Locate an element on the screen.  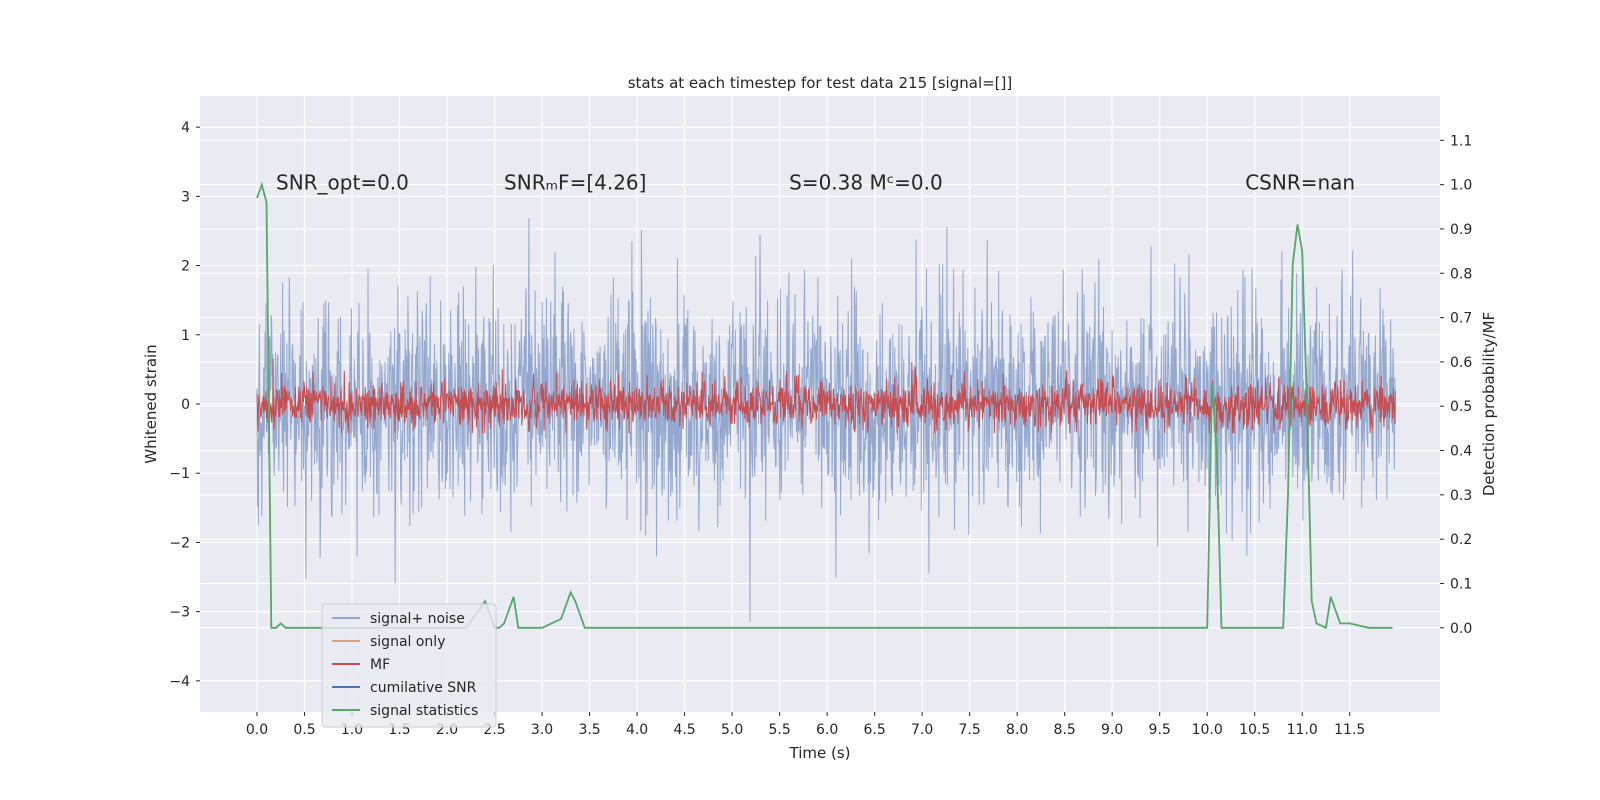
legend-entry: signal only is located at coordinates (407, 642).